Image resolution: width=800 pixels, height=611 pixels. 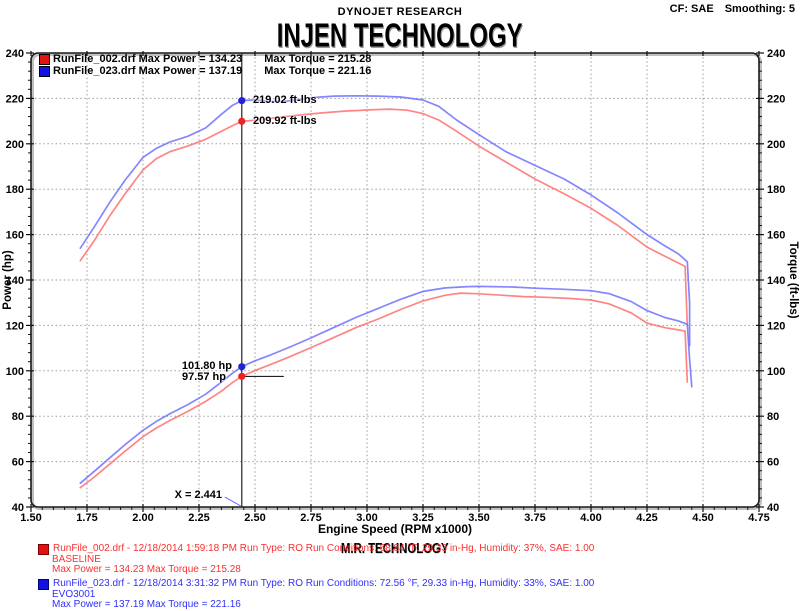 What do you see at coordinates (142, 518) in the screenshot?
I see `svg-text: 2.00` at bounding box center [142, 518].